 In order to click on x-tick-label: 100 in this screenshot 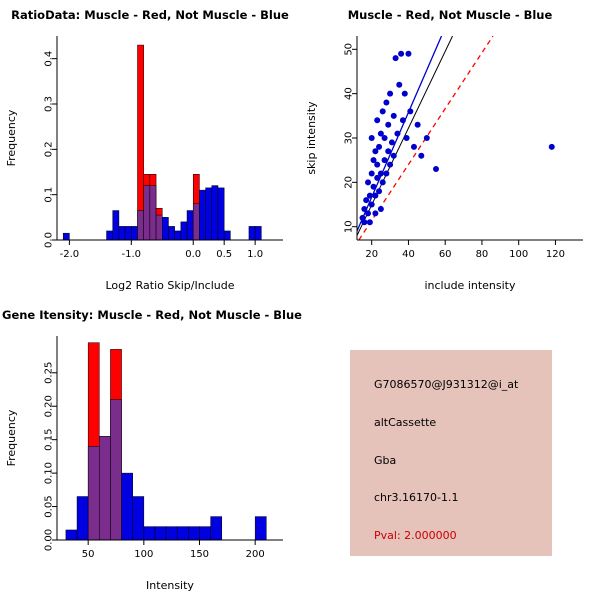, I will do `click(143, 554)`.